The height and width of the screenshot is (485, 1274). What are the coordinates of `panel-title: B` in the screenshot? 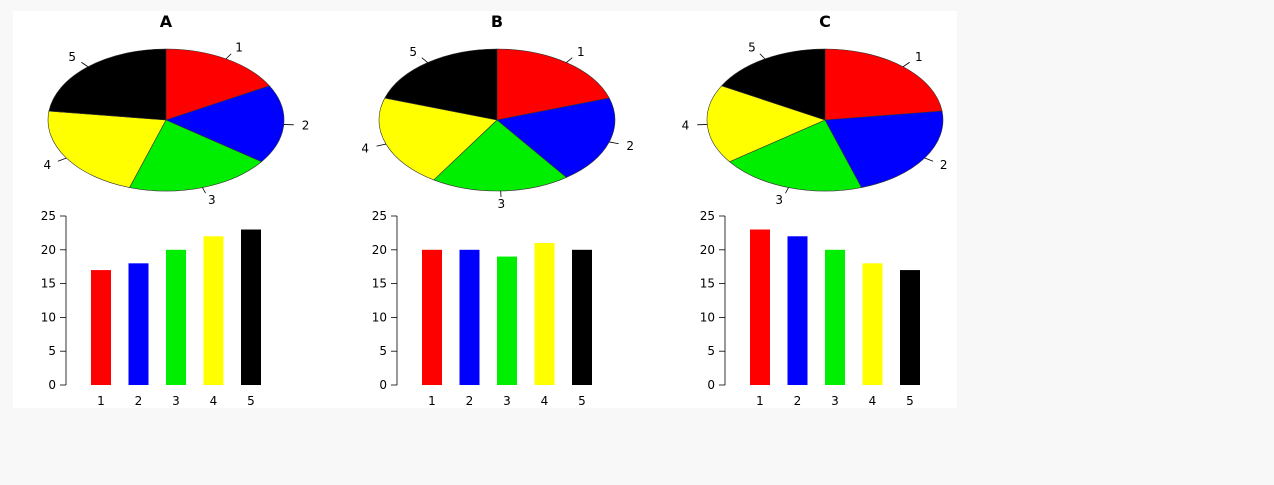 It's located at (497, 21).